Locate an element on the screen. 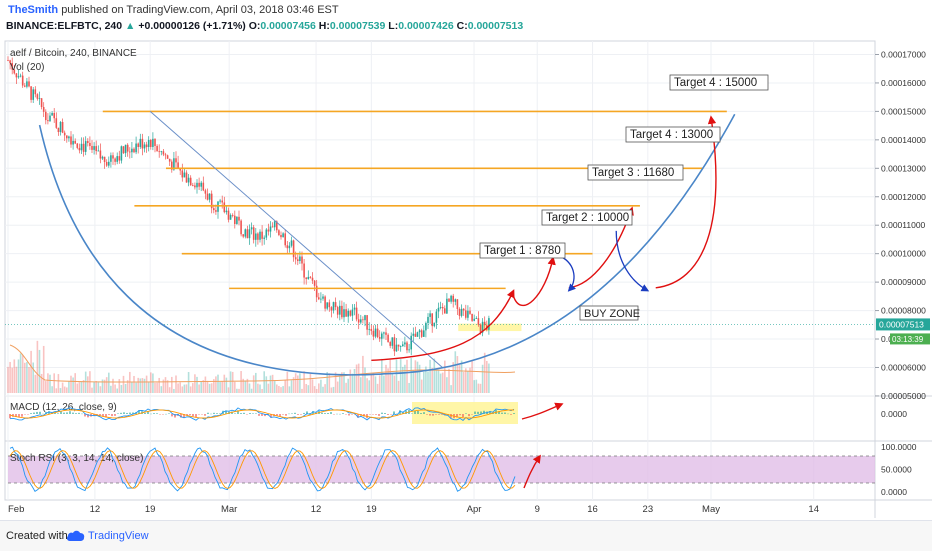 The width and height of the screenshot is (932, 551). y-tick-label: 0.00015000 is located at coordinates (903, 111).